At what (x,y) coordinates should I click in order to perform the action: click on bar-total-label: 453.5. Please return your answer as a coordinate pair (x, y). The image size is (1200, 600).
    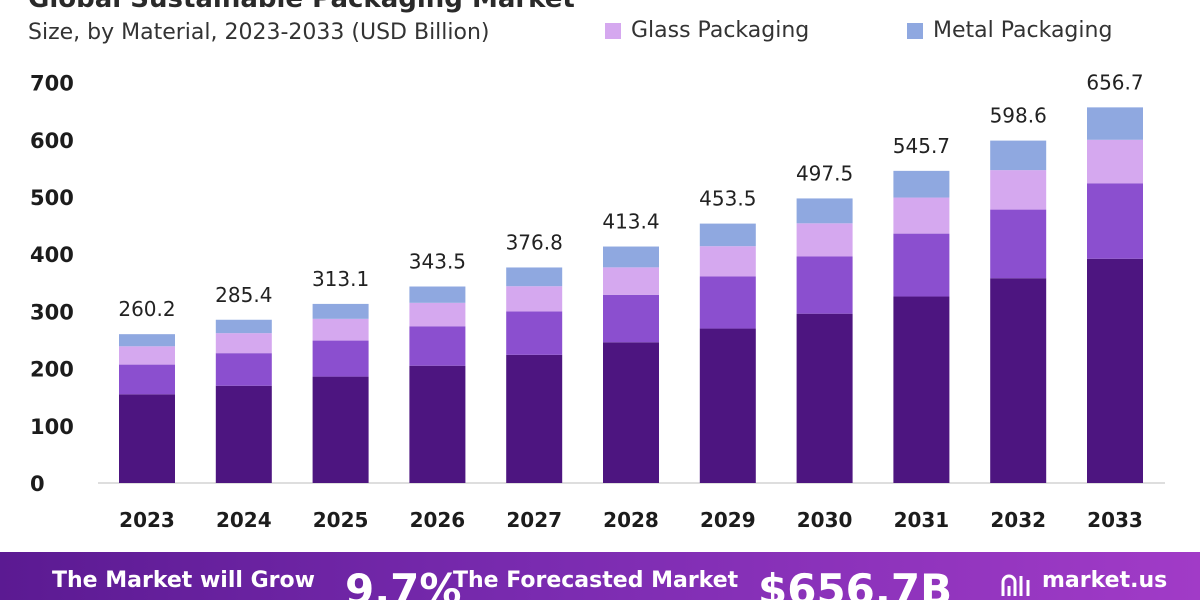
    Looking at the image, I should click on (727, 199).